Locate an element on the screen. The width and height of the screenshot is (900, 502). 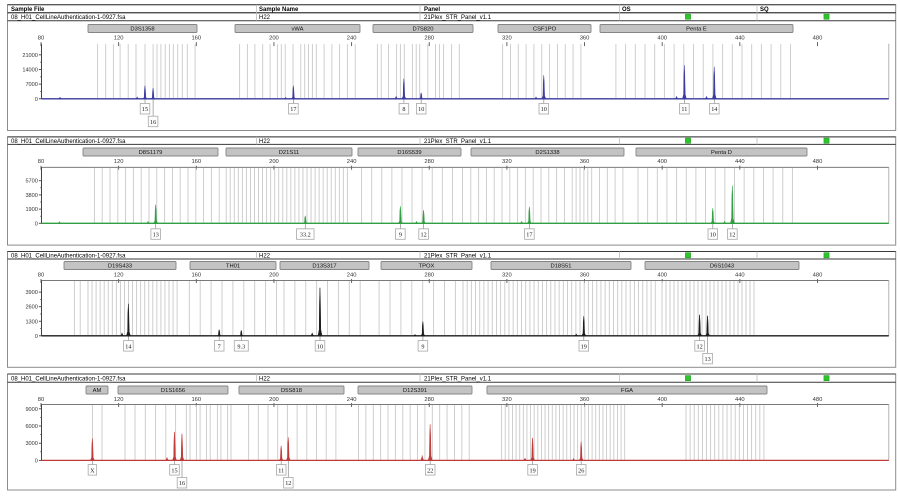
svg-text: D7S820 is located at coordinates (423, 30).